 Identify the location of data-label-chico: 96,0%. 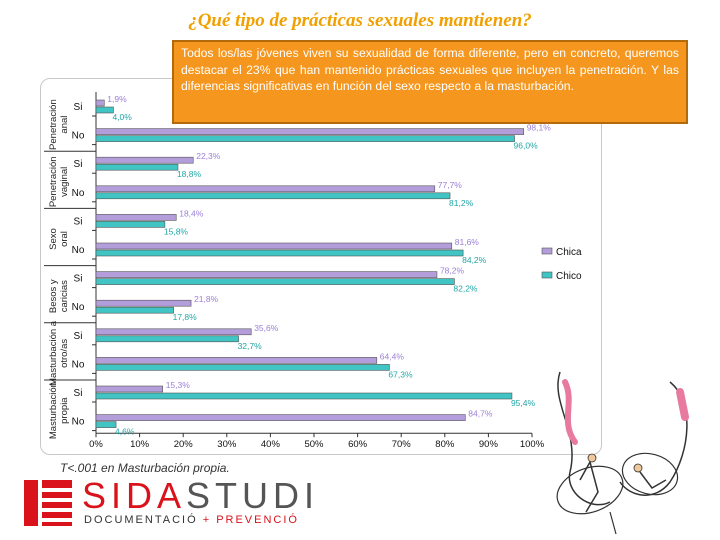
(526, 146).